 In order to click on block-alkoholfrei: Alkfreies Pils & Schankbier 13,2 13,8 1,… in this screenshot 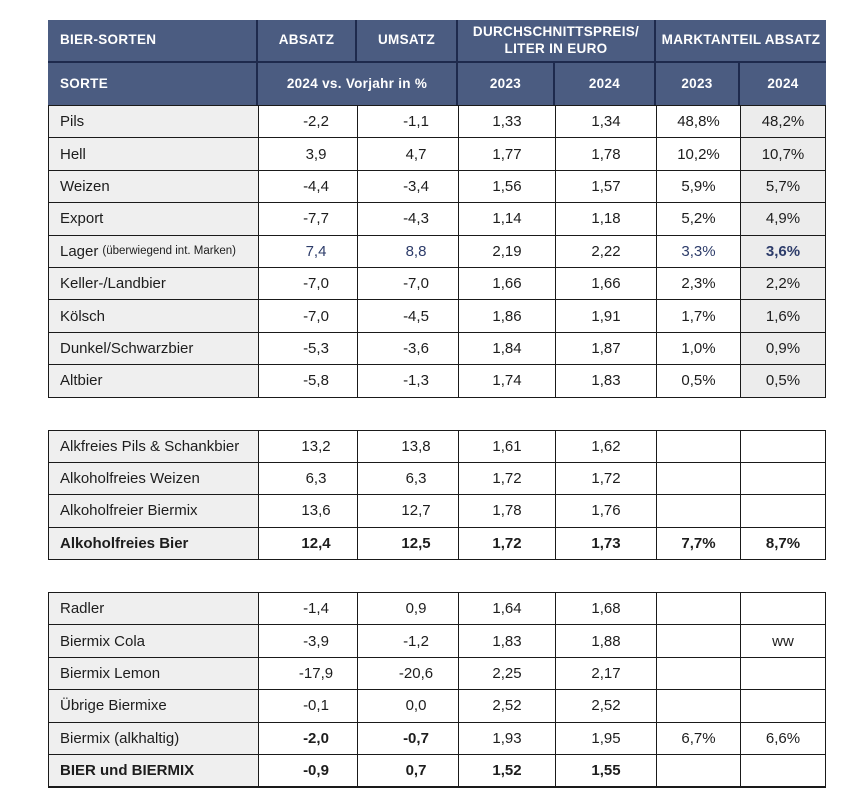, I will do `click(437, 495)`.